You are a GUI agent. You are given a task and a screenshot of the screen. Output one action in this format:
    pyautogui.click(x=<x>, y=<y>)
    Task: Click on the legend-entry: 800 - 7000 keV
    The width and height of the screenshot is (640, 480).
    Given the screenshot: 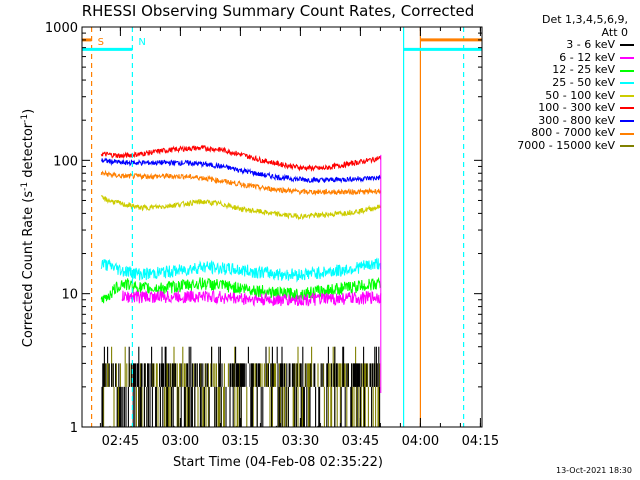 What is the action you would take?
    pyautogui.click(x=560, y=133)
    